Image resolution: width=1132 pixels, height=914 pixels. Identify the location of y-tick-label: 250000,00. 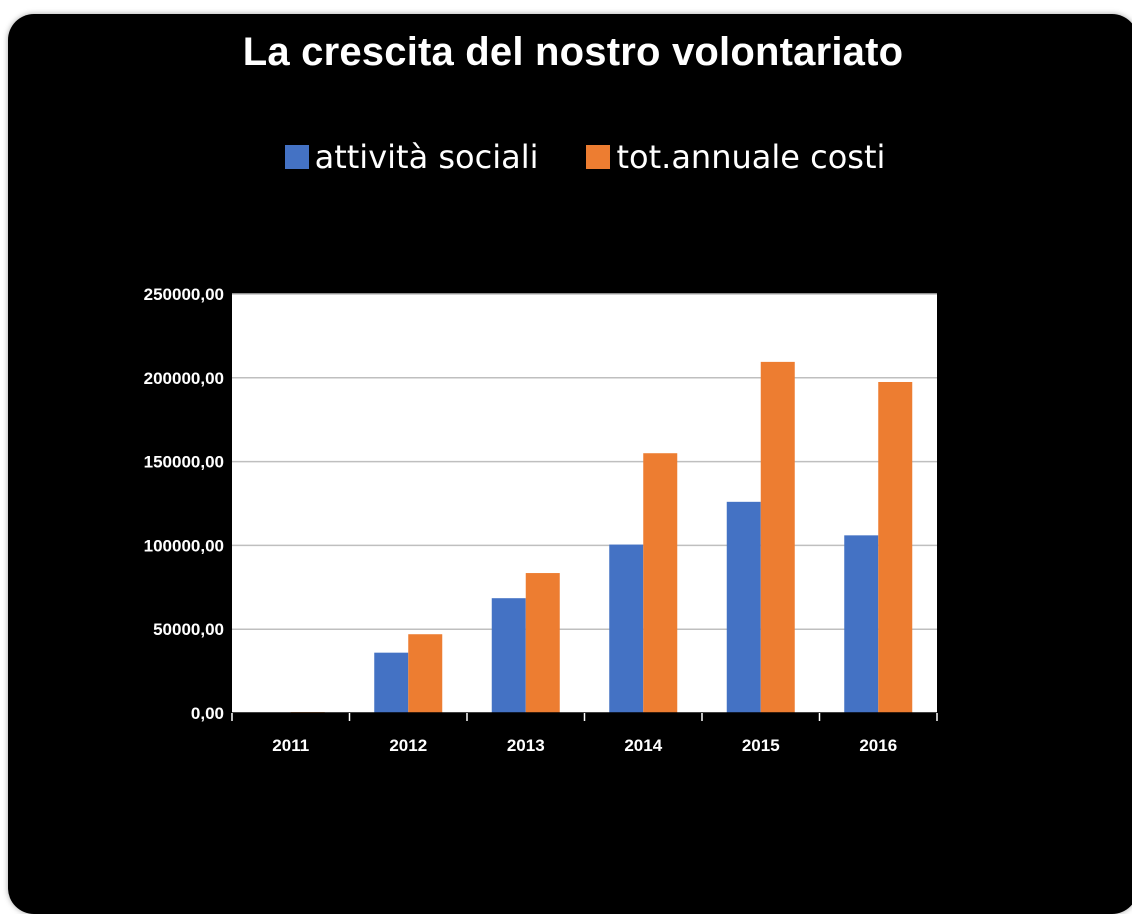
(184, 294).